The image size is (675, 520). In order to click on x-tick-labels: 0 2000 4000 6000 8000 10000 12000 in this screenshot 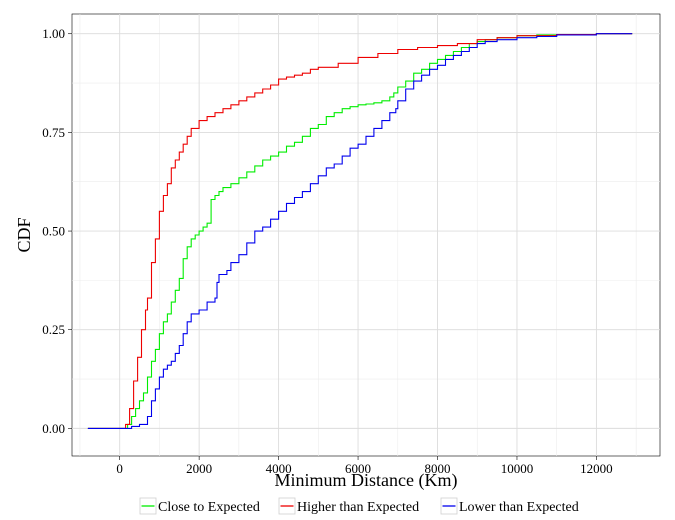, I will do `click(364, 468)`.